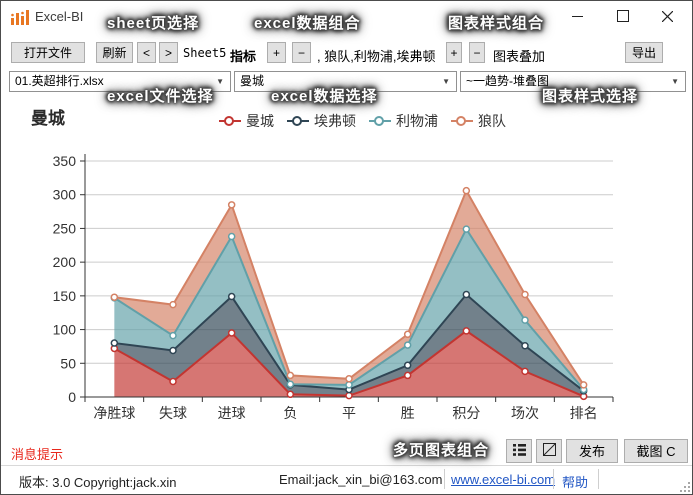 The height and width of the screenshot is (495, 693). What do you see at coordinates (508, 81) in the screenshot?
I see `chart-style-value: ~一趋势-堆叠图` at bounding box center [508, 81].